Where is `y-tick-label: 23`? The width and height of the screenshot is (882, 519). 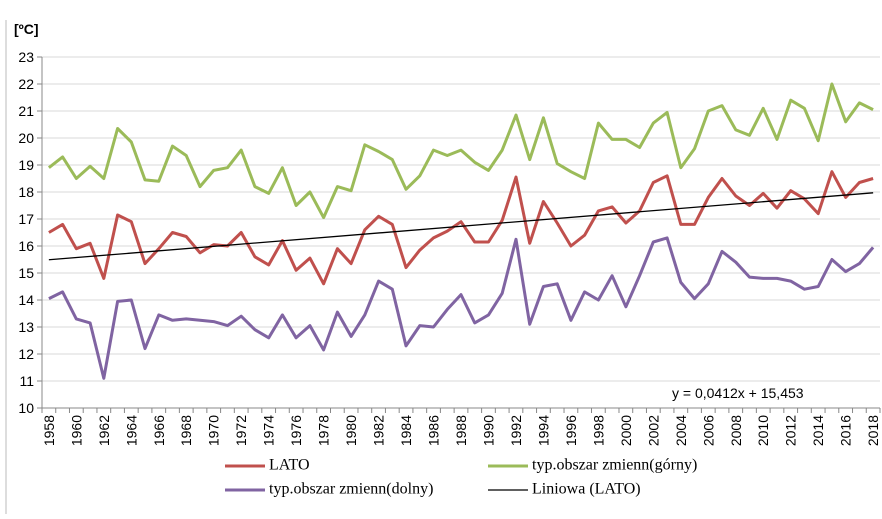
y-tick-label: 23 is located at coordinates (26, 57).